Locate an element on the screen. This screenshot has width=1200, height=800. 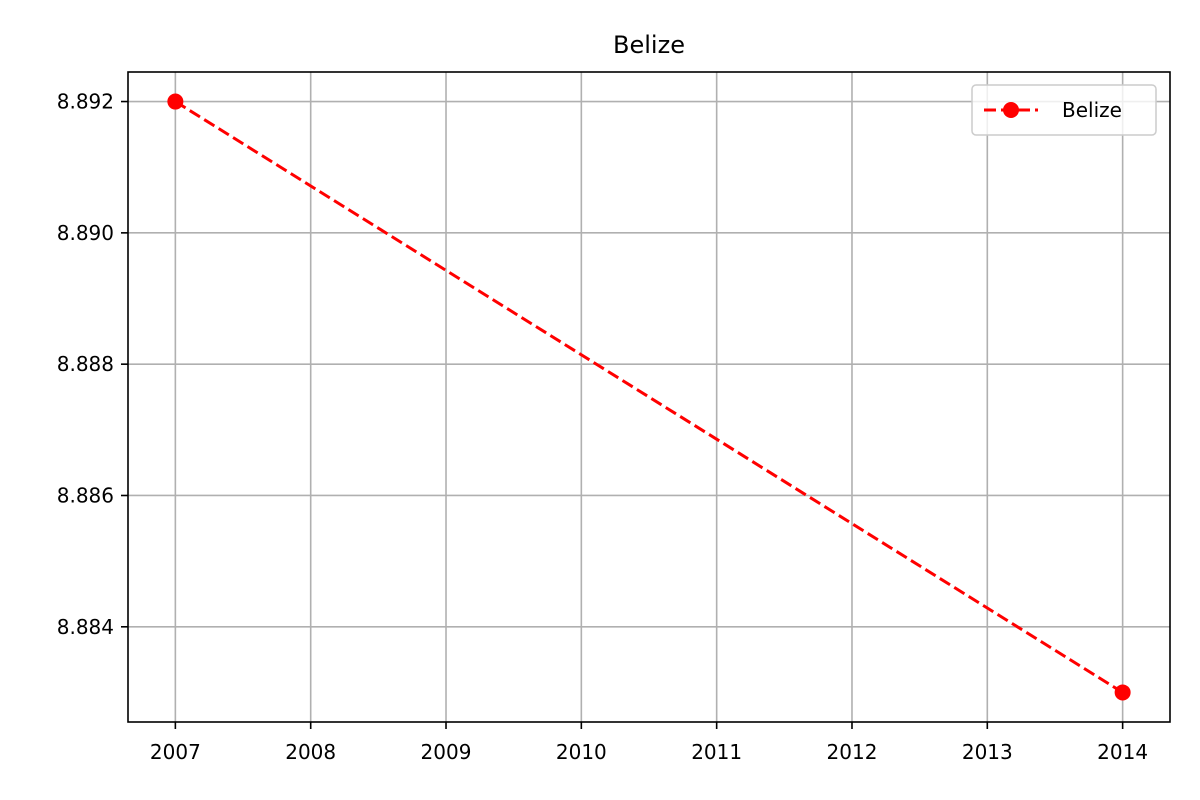
x-tick-label: 2013 is located at coordinates (987, 752).